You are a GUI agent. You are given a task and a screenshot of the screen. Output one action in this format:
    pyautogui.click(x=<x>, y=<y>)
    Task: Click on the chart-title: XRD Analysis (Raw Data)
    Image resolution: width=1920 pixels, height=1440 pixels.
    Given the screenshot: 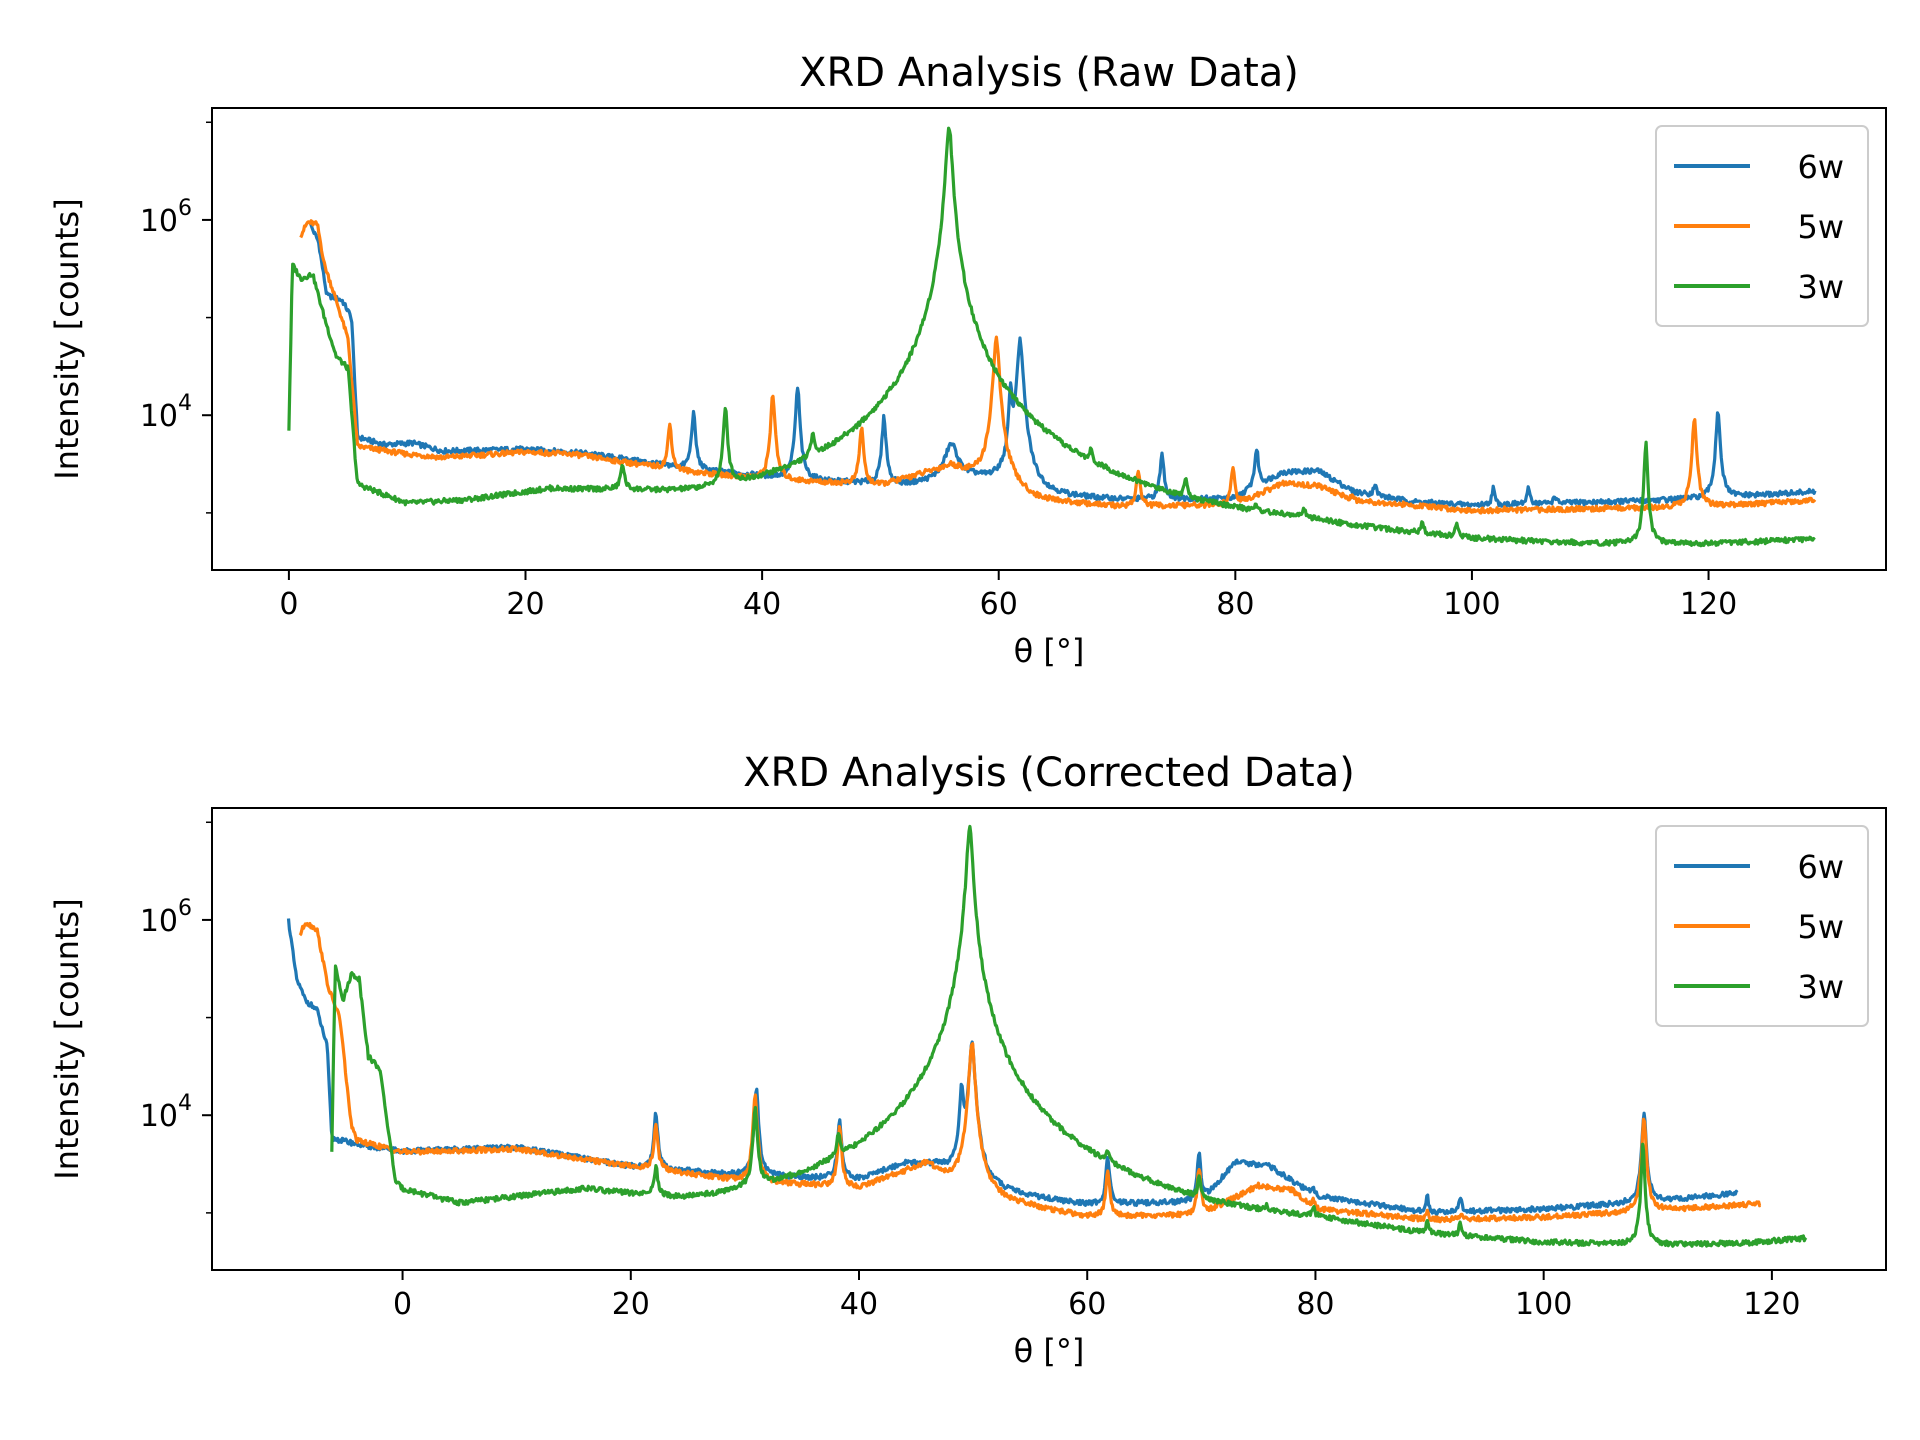 What is the action you would take?
    pyautogui.click(x=1049, y=73)
    